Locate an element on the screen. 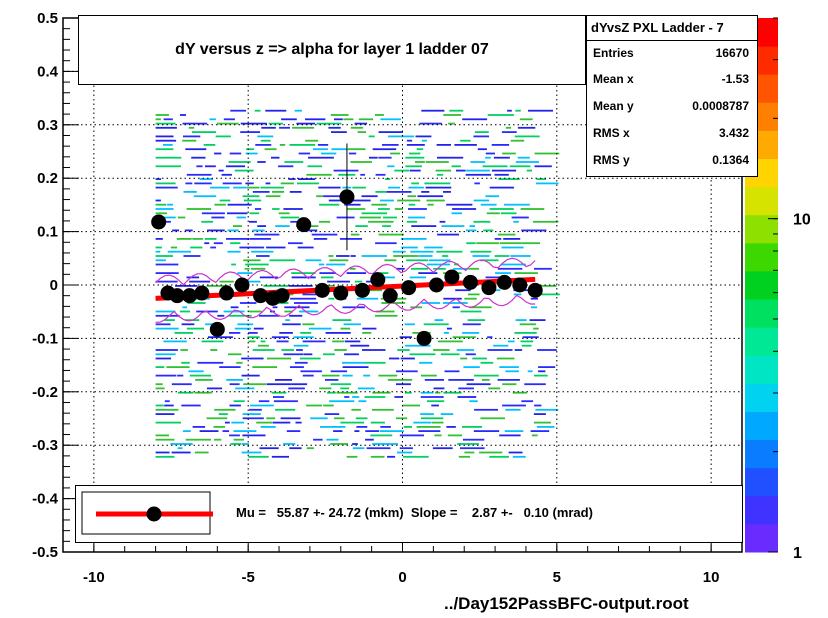 The width and height of the screenshot is (828, 618). x-tick-label: 5 is located at coordinates (557, 577).